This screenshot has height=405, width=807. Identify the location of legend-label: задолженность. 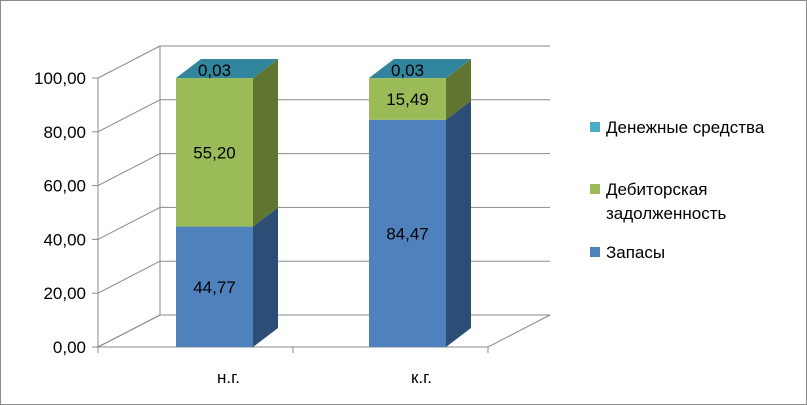
(666, 213).